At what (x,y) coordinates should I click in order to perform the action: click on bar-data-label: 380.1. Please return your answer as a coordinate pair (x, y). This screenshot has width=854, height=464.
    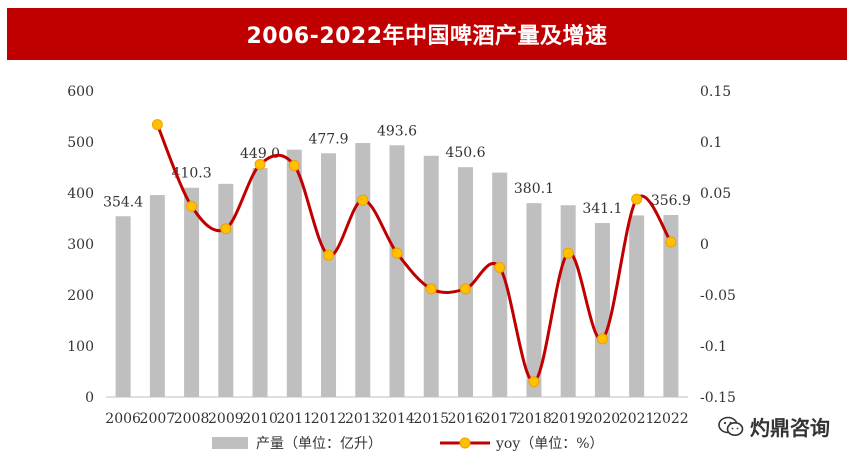
    Looking at the image, I should click on (534, 189).